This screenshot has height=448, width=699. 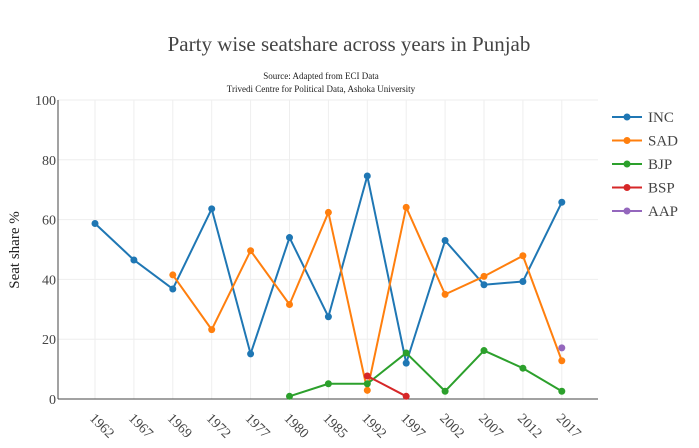 What do you see at coordinates (451, 426) in the screenshot?
I see `x-tick-label: 2002` at bounding box center [451, 426].